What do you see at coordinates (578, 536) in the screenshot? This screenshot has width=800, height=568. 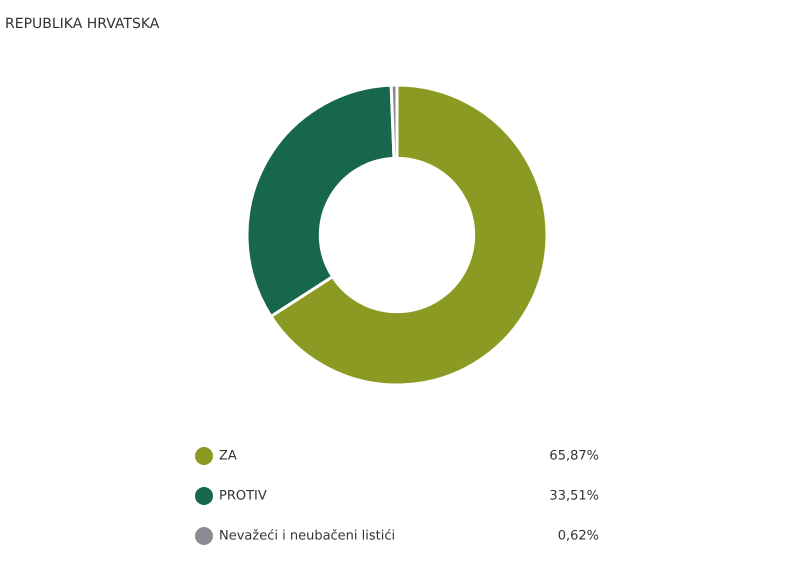 I see `data-label: 0,62%` at bounding box center [578, 536].